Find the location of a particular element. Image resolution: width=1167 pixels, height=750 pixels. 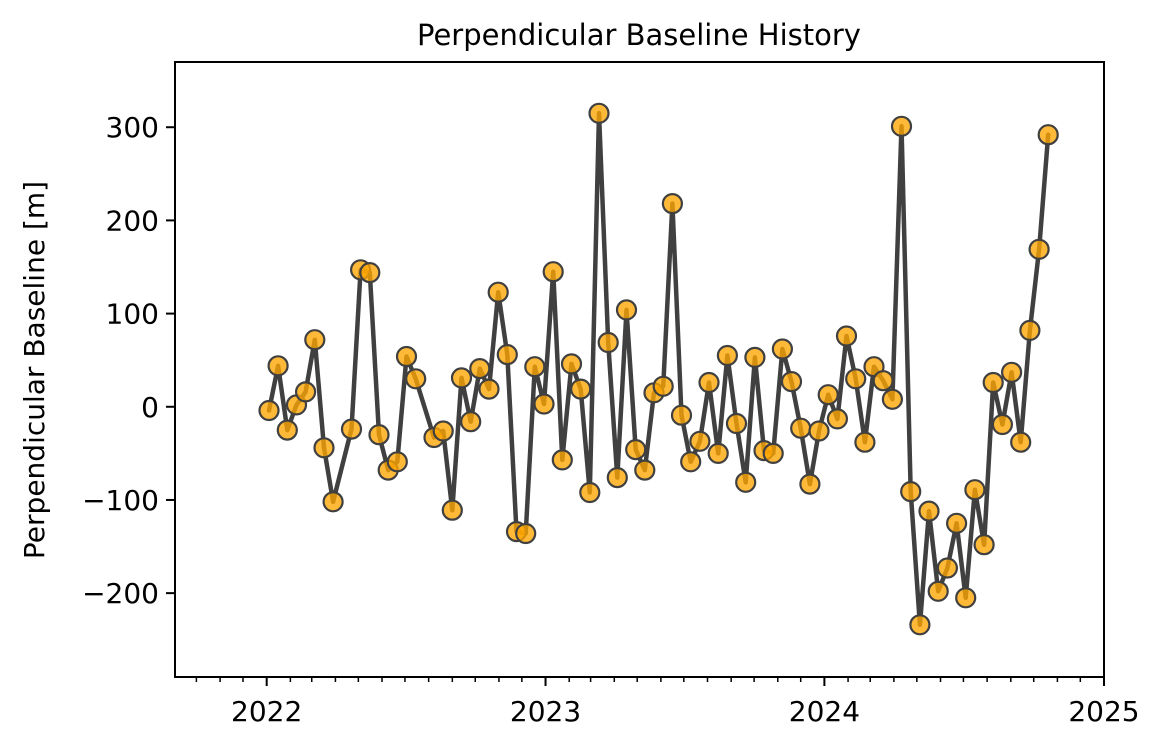

x-tick-label: 2024 is located at coordinates (824, 711).